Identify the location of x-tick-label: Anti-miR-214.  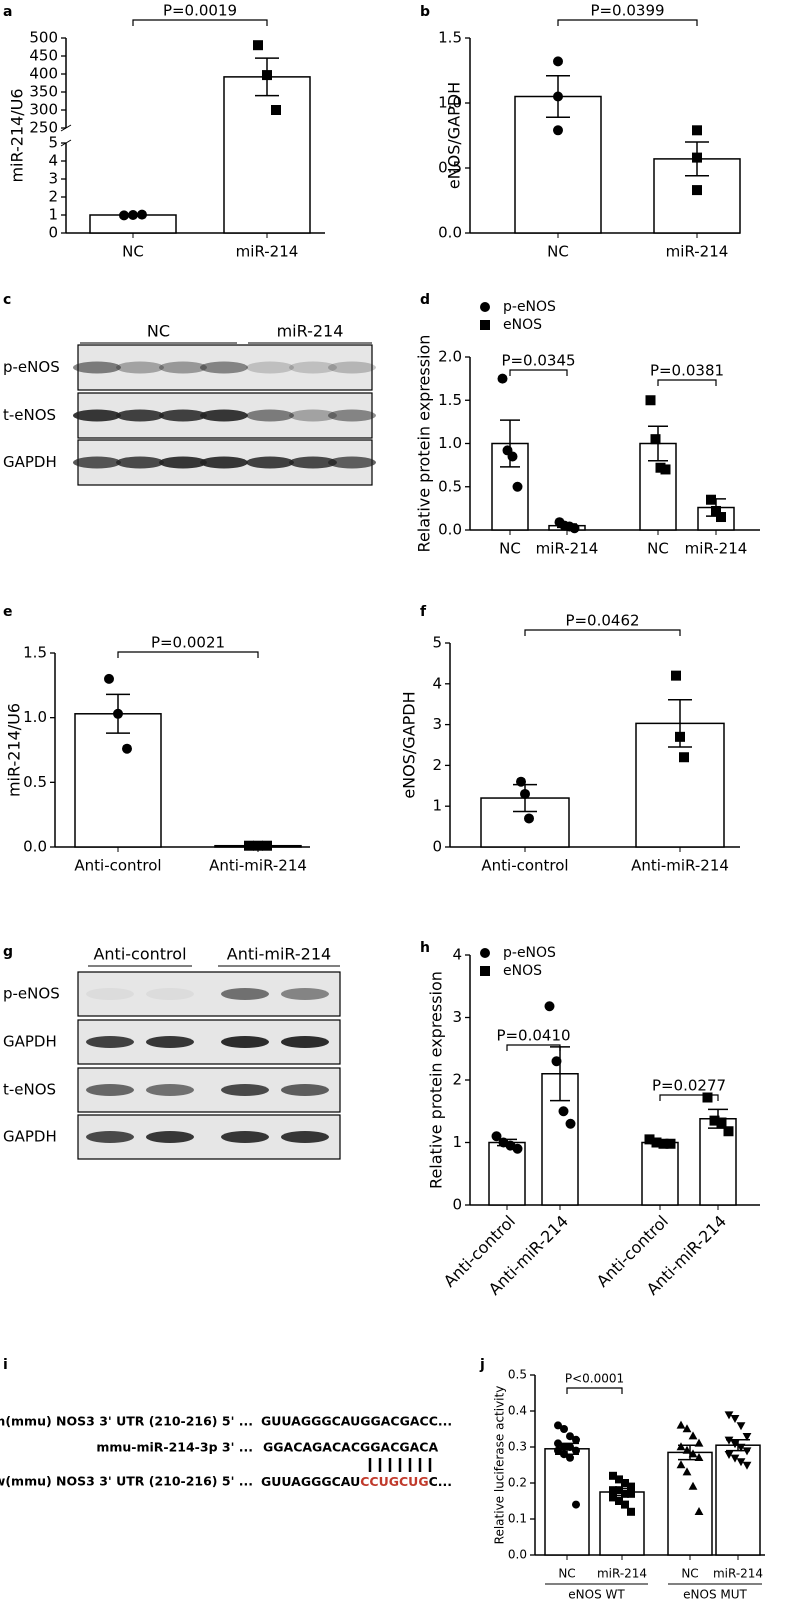
(680, 866).